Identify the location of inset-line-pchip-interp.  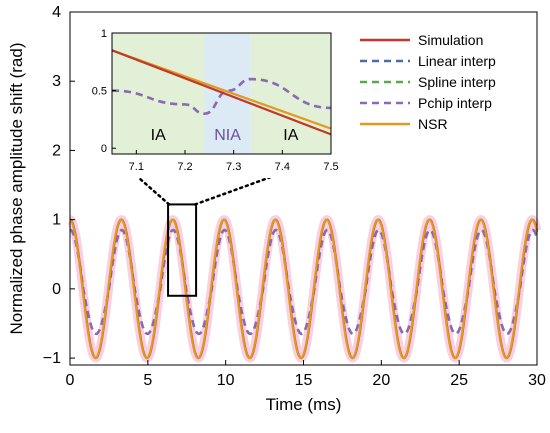
(221, 96).